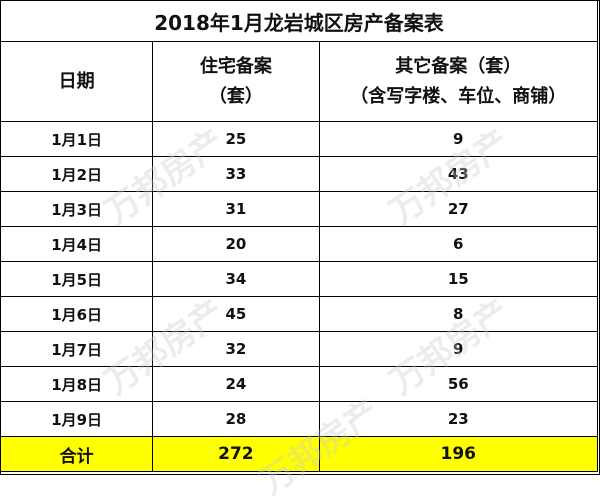  What do you see at coordinates (458, 279) in the screenshot?
I see `row-other: 15` at bounding box center [458, 279].